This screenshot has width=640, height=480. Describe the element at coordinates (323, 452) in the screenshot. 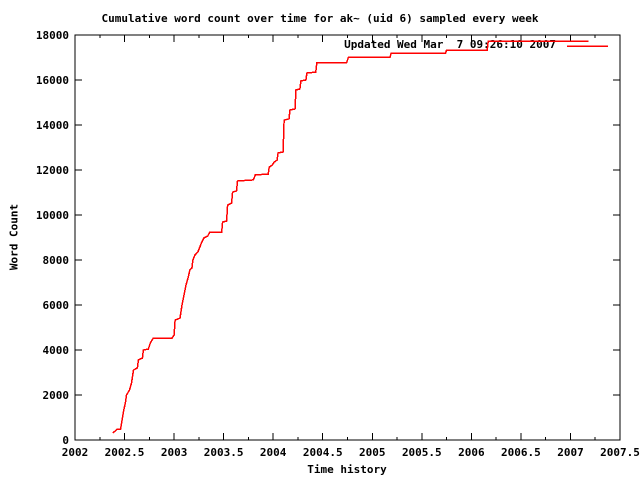

I see `x-tick-label: 2004.5` at that location.